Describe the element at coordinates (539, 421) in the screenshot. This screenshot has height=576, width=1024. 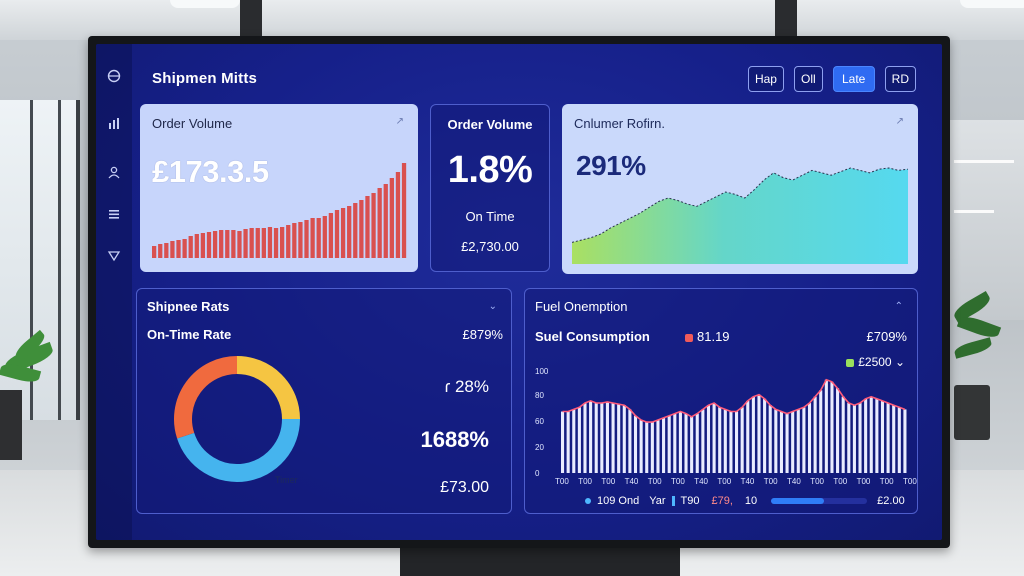
I see `y-tick-label: 60` at that location.